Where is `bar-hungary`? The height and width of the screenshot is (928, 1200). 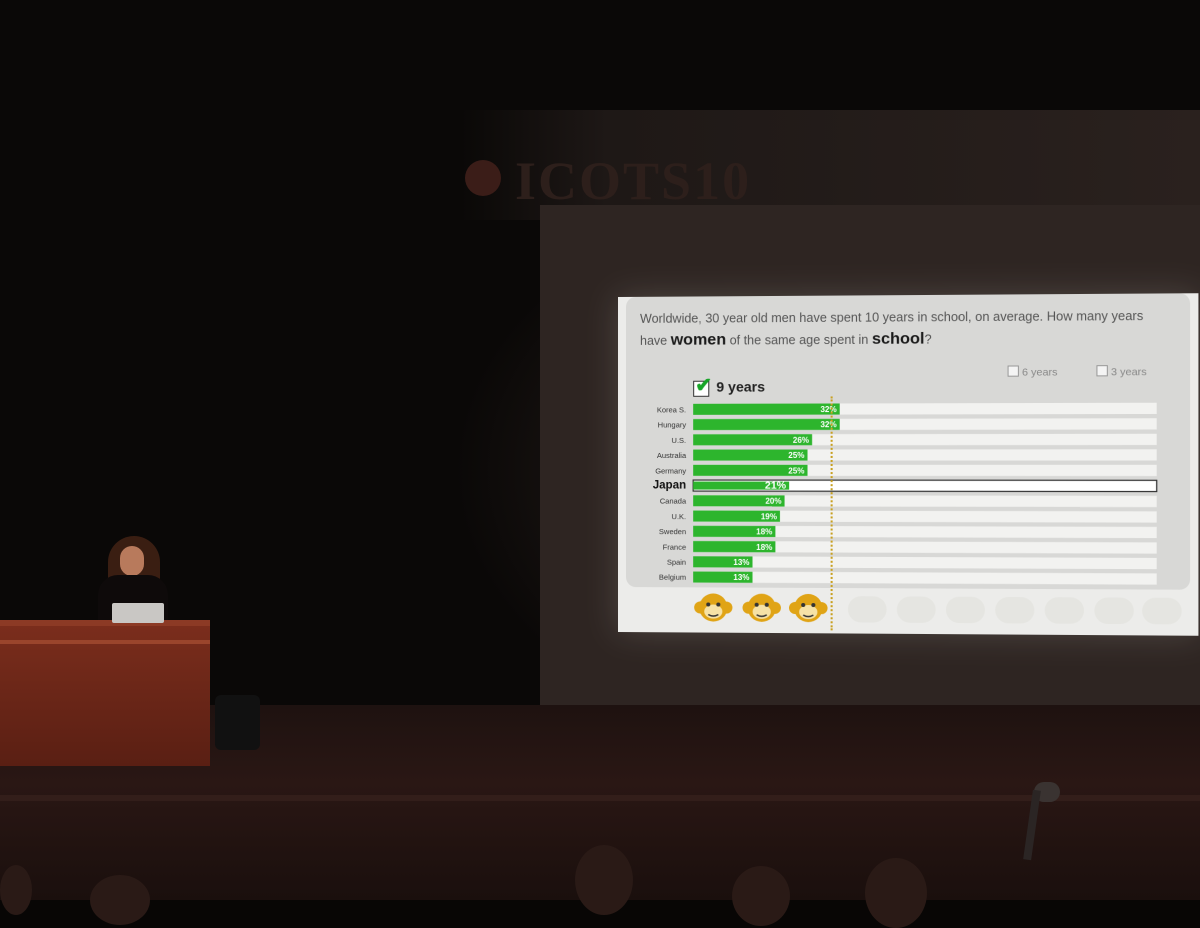 bar-hungary is located at coordinates (766, 424).